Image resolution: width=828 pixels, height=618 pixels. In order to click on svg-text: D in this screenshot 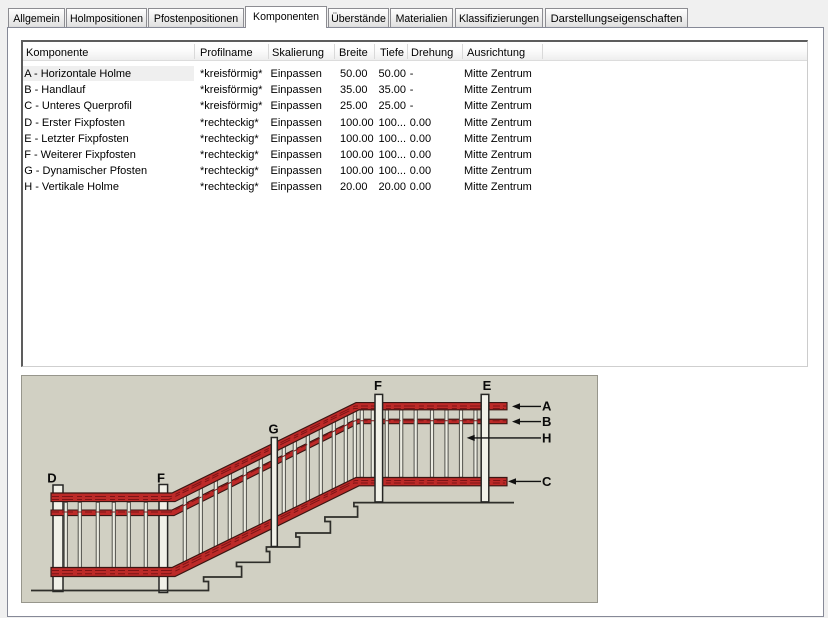, I will do `click(51, 478)`.